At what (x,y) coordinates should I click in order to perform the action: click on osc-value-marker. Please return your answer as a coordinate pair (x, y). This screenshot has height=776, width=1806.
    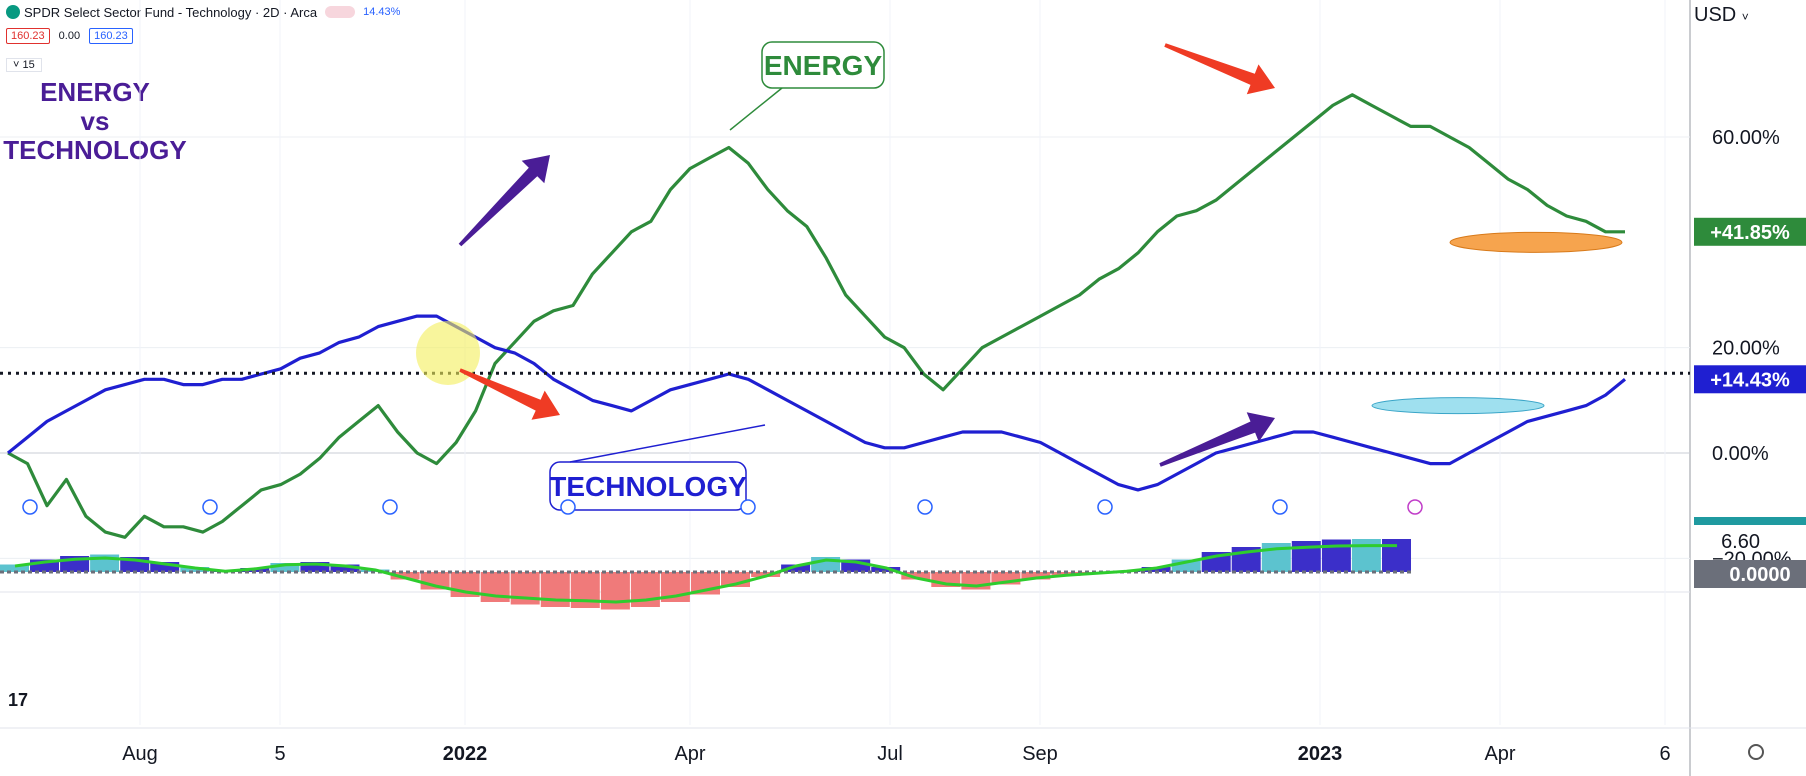
    Looking at the image, I should click on (1750, 521).